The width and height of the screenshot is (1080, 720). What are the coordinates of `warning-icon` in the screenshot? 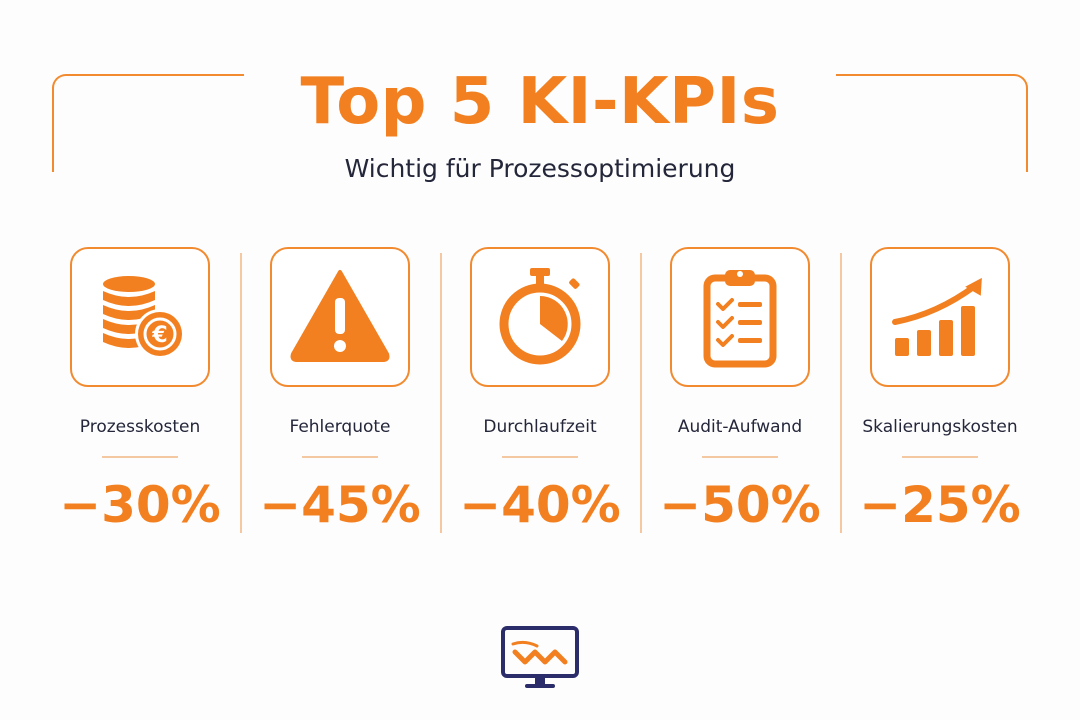 It's located at (340, 316).